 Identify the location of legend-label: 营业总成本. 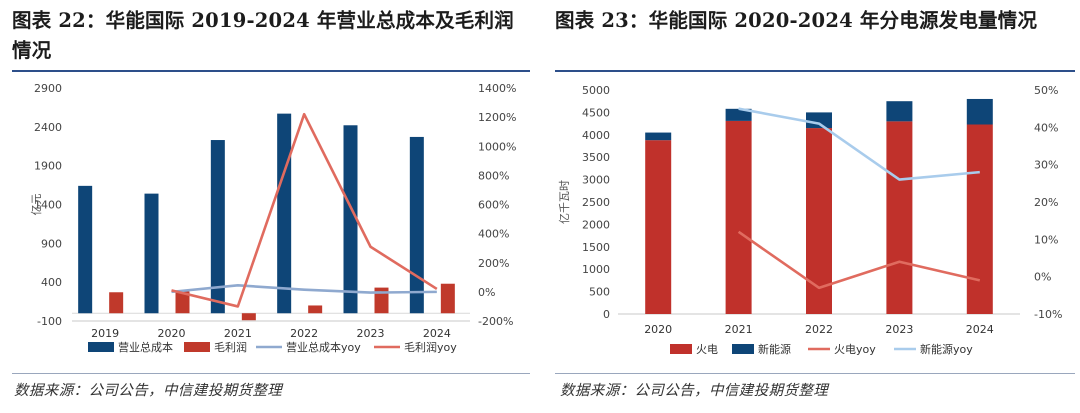
(145, 347).